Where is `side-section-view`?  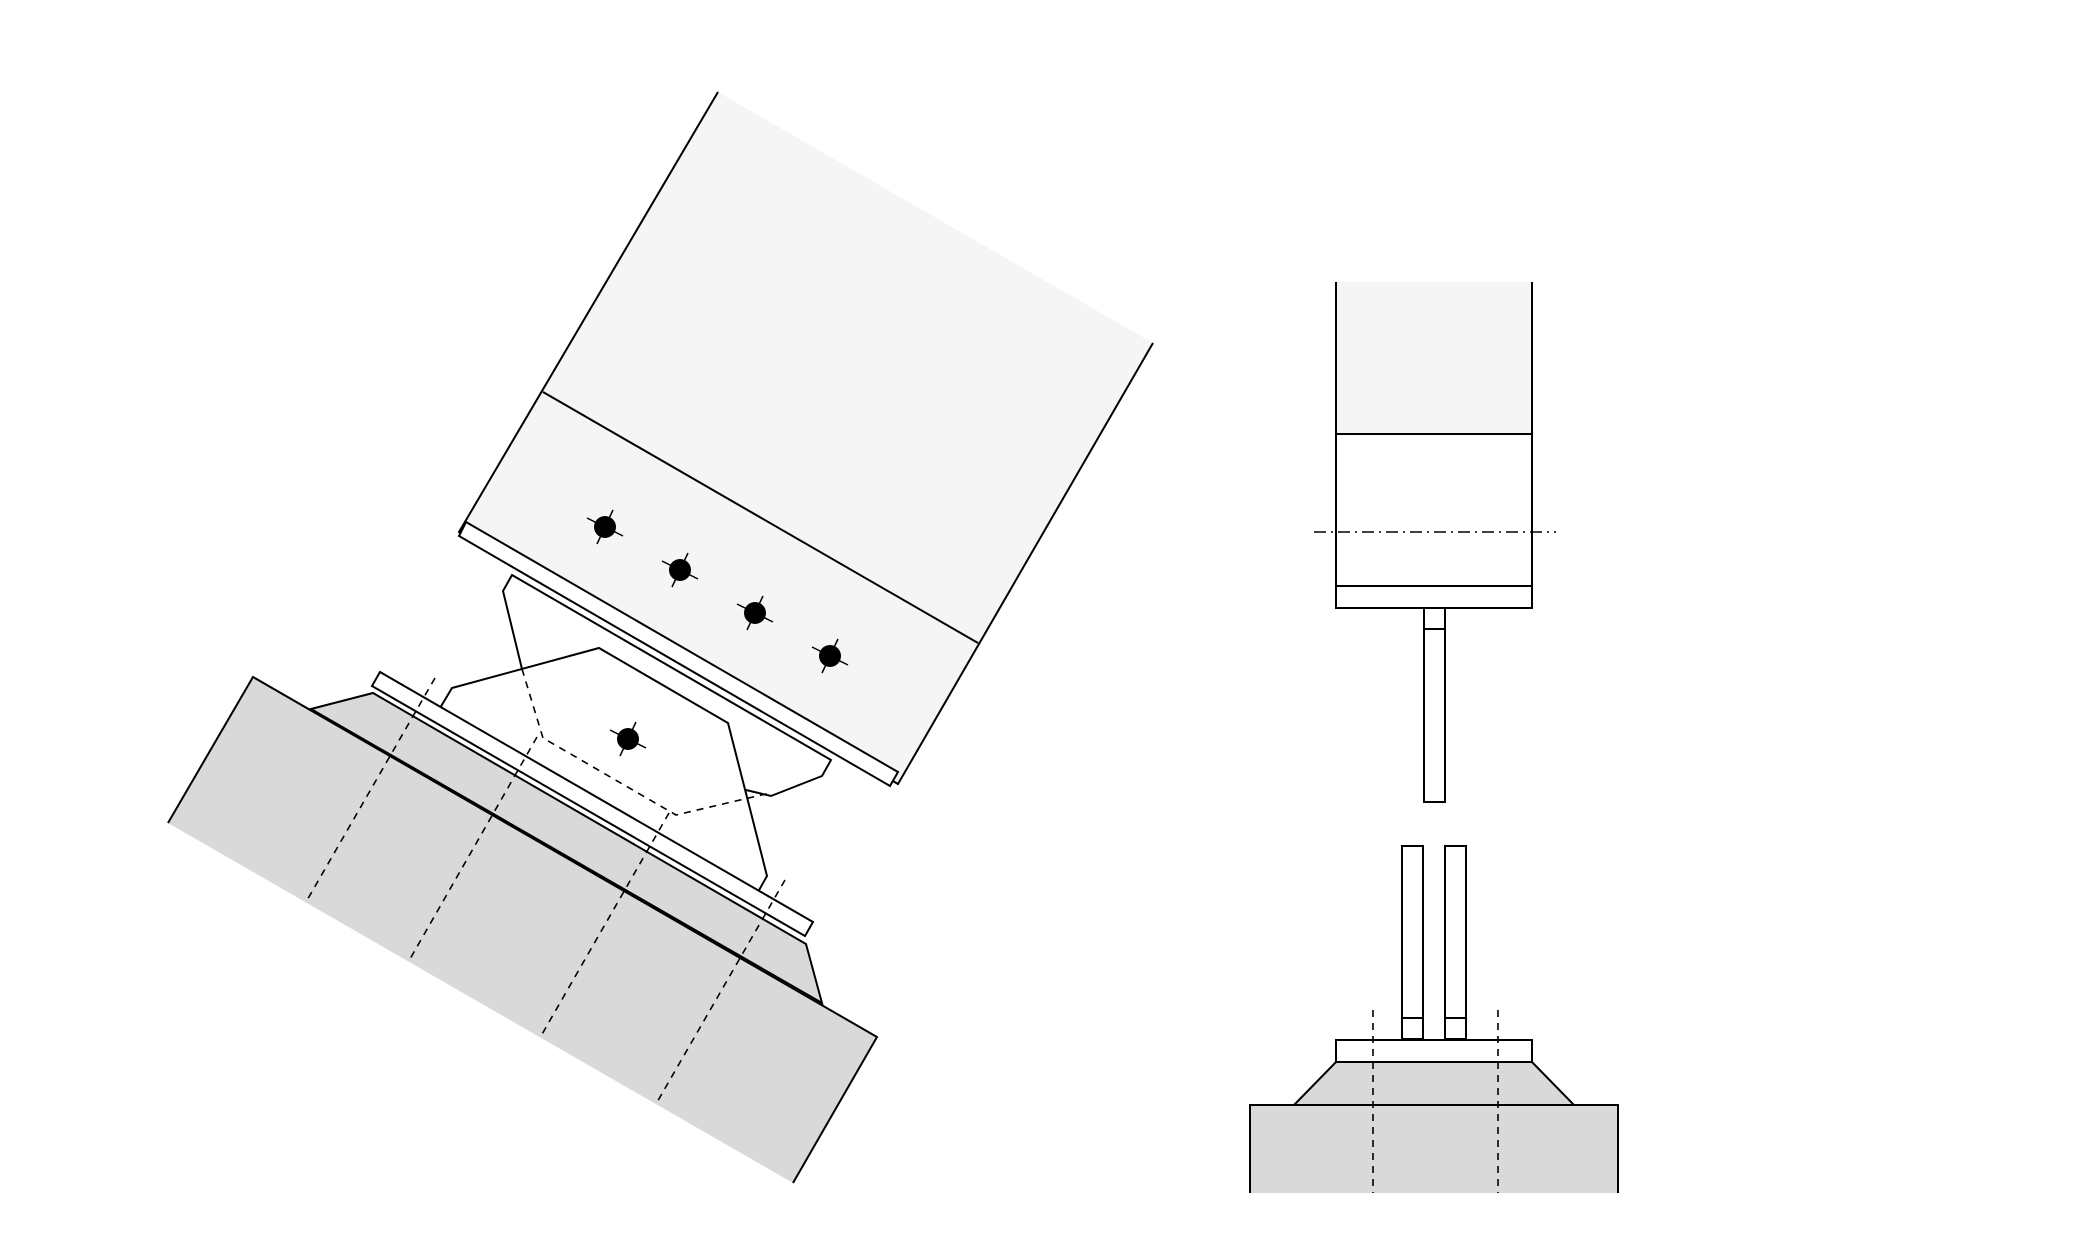
side-section-view is located at coordinates (1434, 737).